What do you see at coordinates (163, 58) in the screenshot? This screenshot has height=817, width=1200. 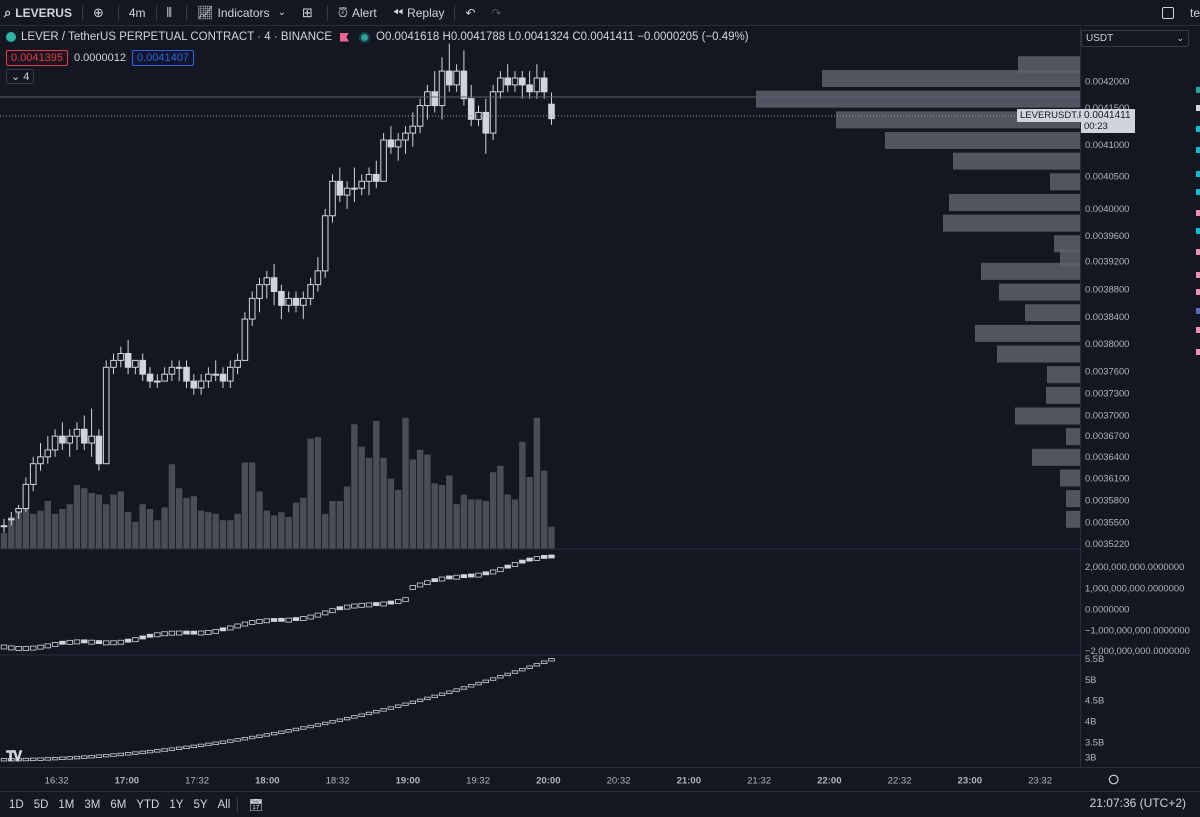 I see `buy-price-button: 0.0041407` at bounding box center [163, 58].